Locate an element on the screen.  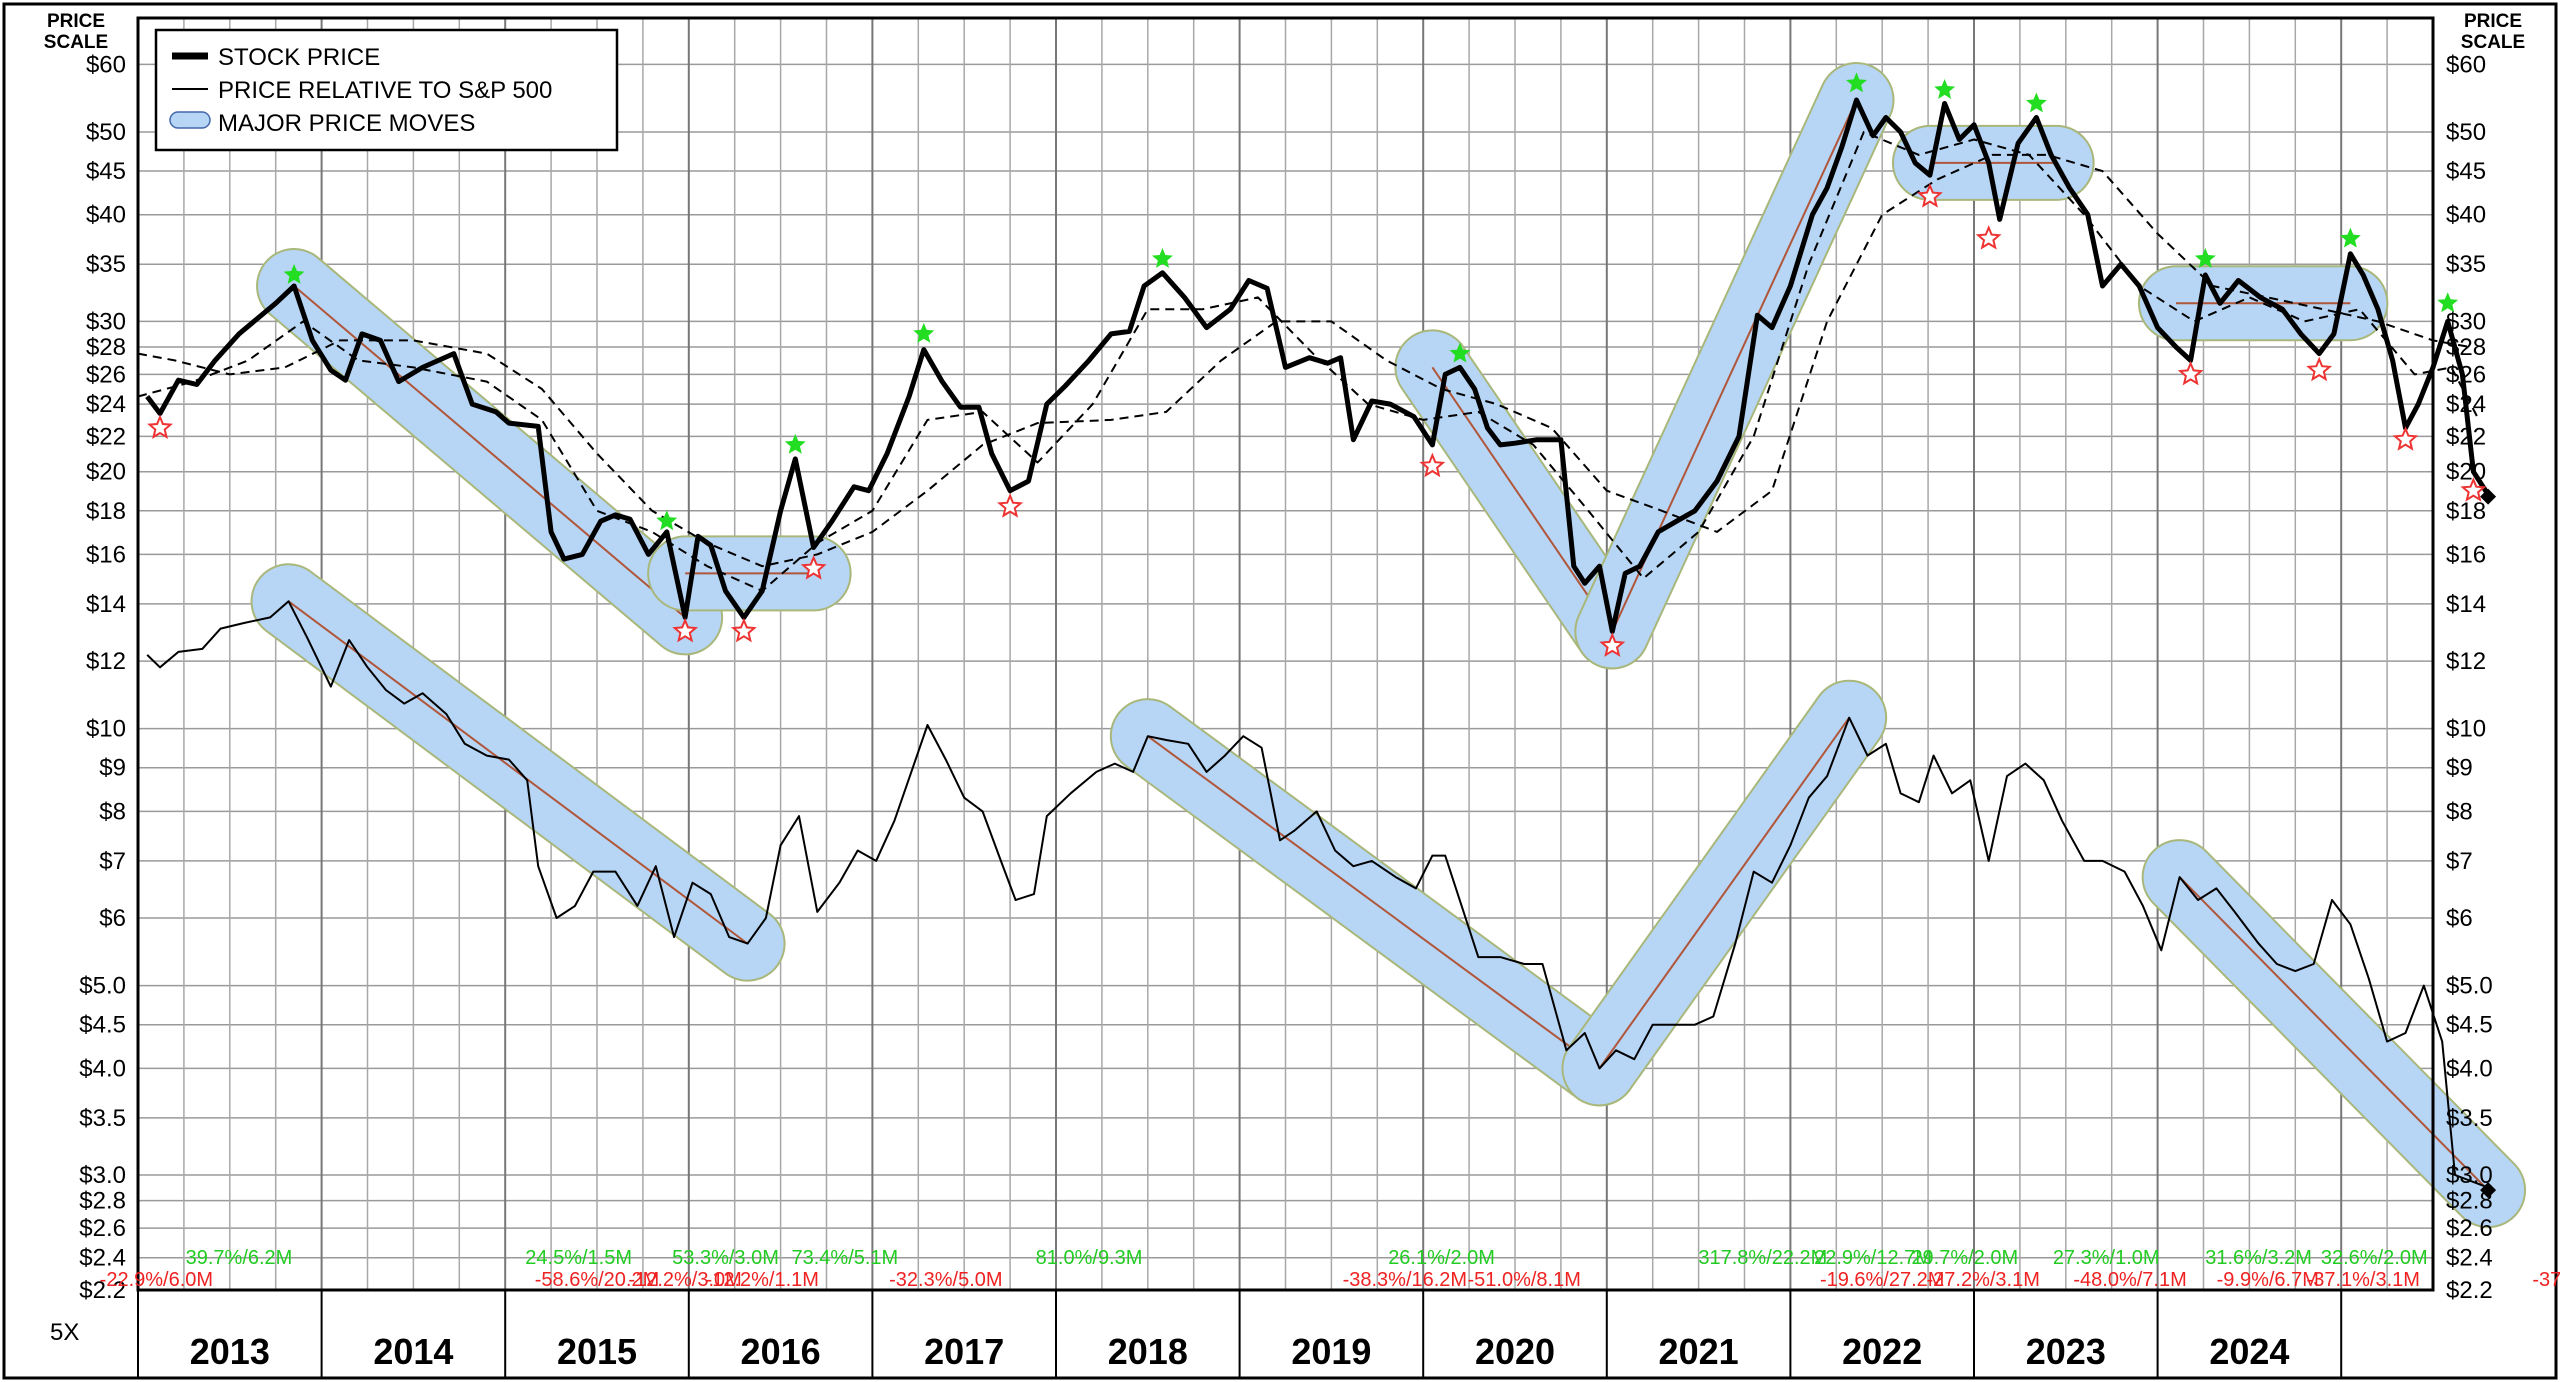
y-tick-right: $2.2 is located at coordinates (2469, 1290).